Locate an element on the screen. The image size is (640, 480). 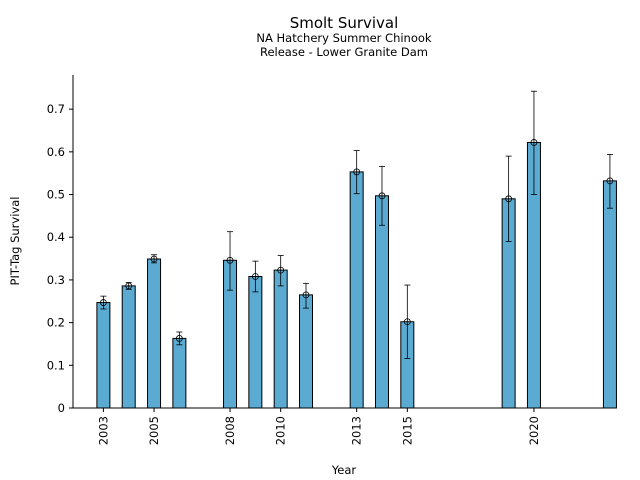
bar-2023 is located at coordinates (609, 294).